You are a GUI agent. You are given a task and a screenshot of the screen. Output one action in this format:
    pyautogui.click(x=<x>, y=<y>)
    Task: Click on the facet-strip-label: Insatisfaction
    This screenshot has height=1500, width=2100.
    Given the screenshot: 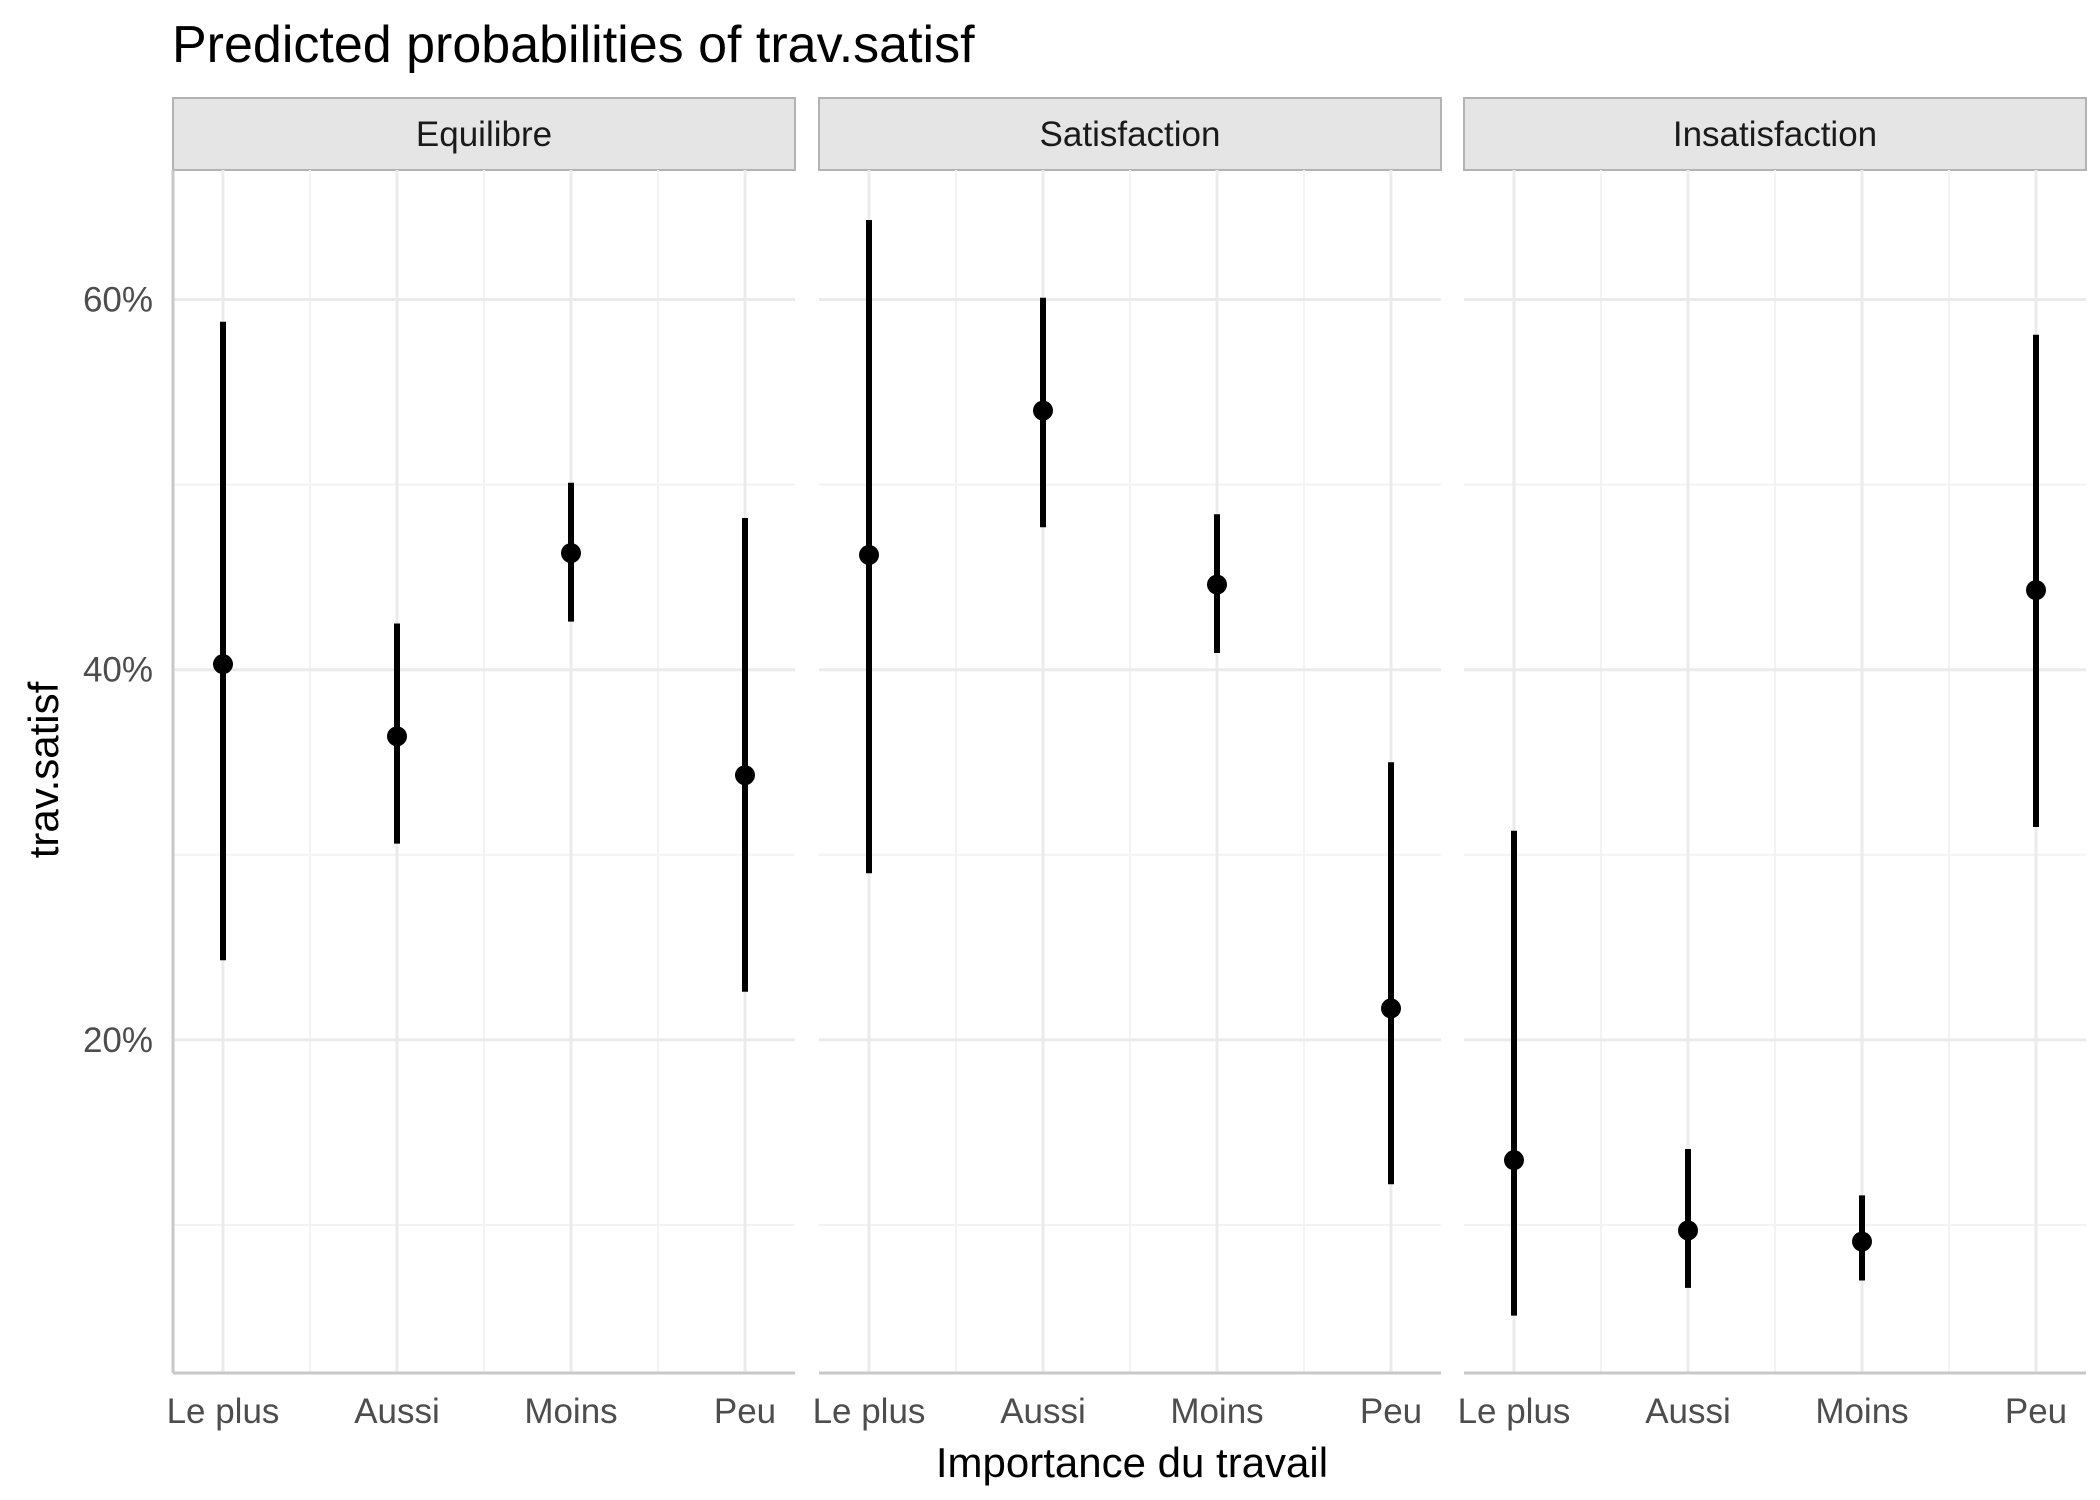 What is the action you would take?
    pyautogui.click(x=1775, y=134)
    